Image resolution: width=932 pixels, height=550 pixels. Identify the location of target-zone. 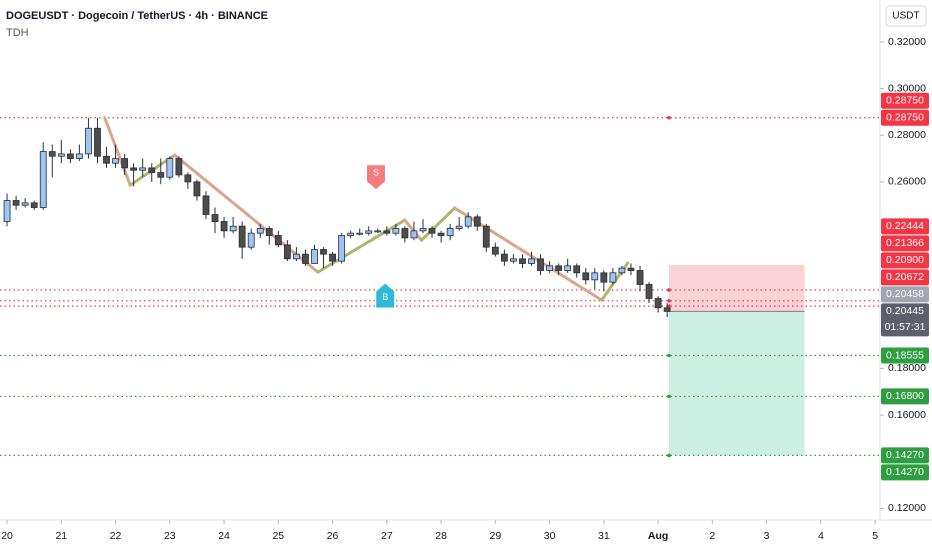
(736, 383).